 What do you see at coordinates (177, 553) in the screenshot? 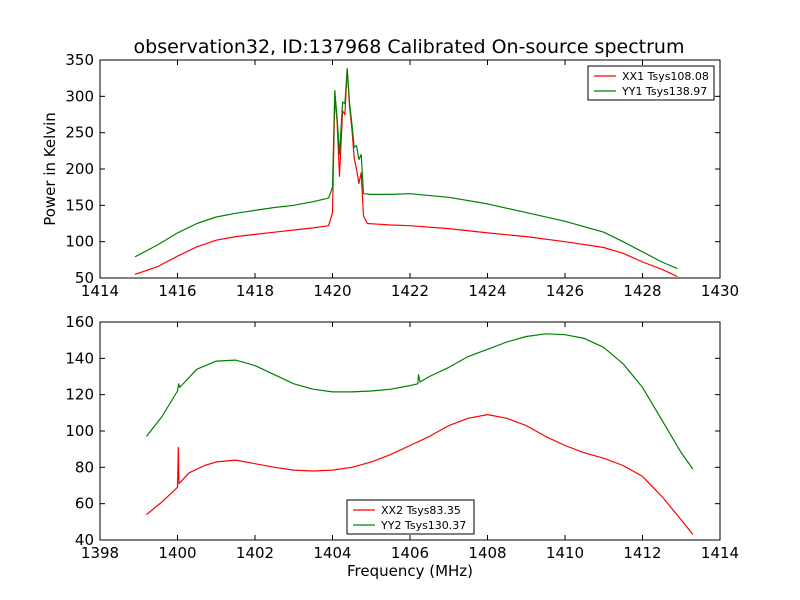
I see `x-tick-label: 1400` at bounding box center [177, 553].